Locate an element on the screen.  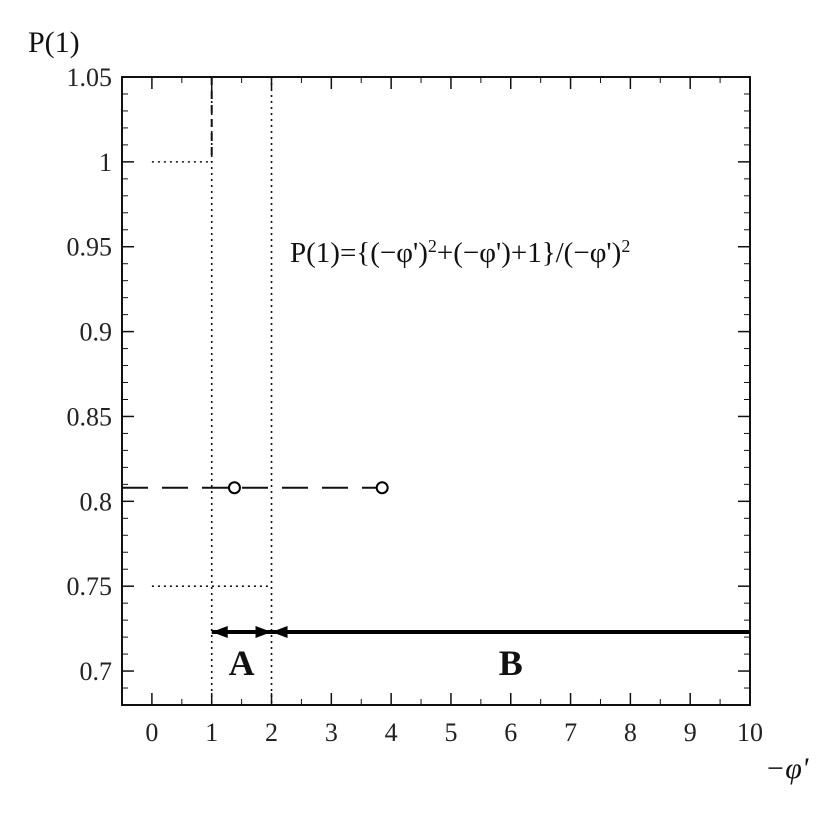
formula-part-1: P(1)={(−φ') is located at coordinates (359, 253).